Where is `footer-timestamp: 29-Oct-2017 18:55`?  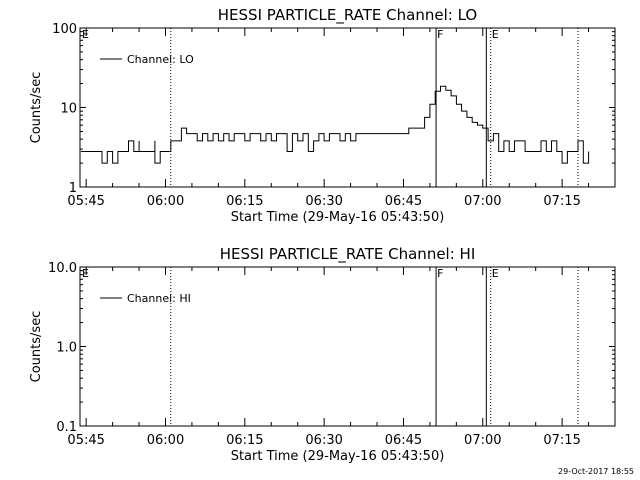
footer-timestamp: 29-Oct-2017 18:55 is located at coordinates (596, 471).